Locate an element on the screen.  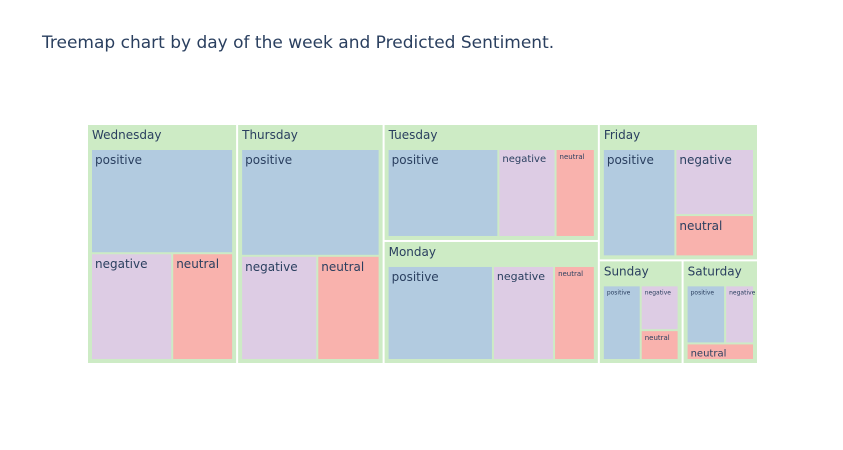
leaf-label-monday-positive: positive is located at coordinates (415, 277).